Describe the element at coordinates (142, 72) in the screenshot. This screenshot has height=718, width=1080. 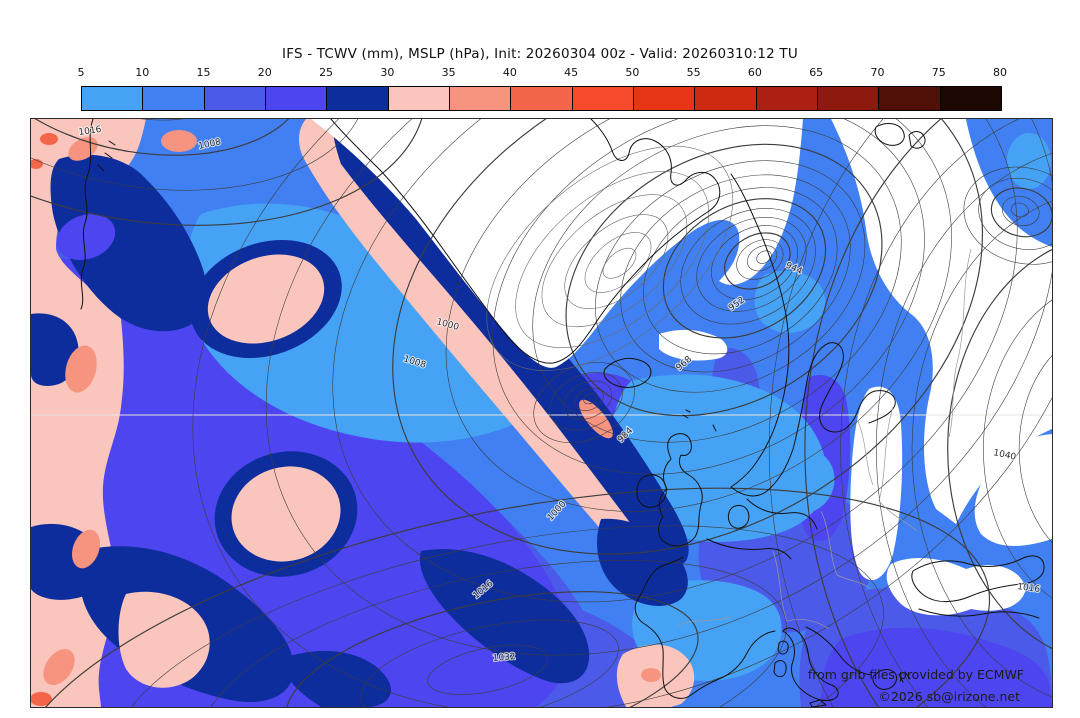
I see `colorbar-tick-10: 10` at that location.